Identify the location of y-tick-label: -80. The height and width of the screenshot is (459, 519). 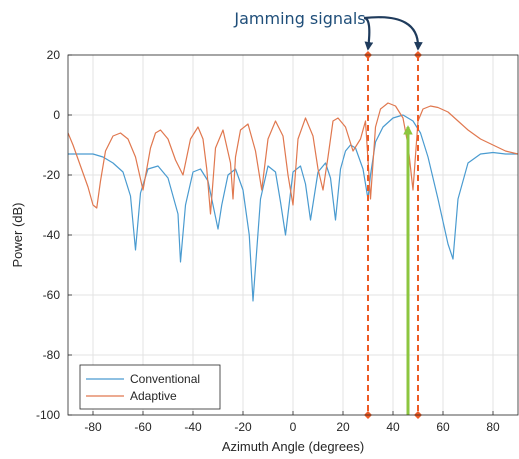
(52, 355).